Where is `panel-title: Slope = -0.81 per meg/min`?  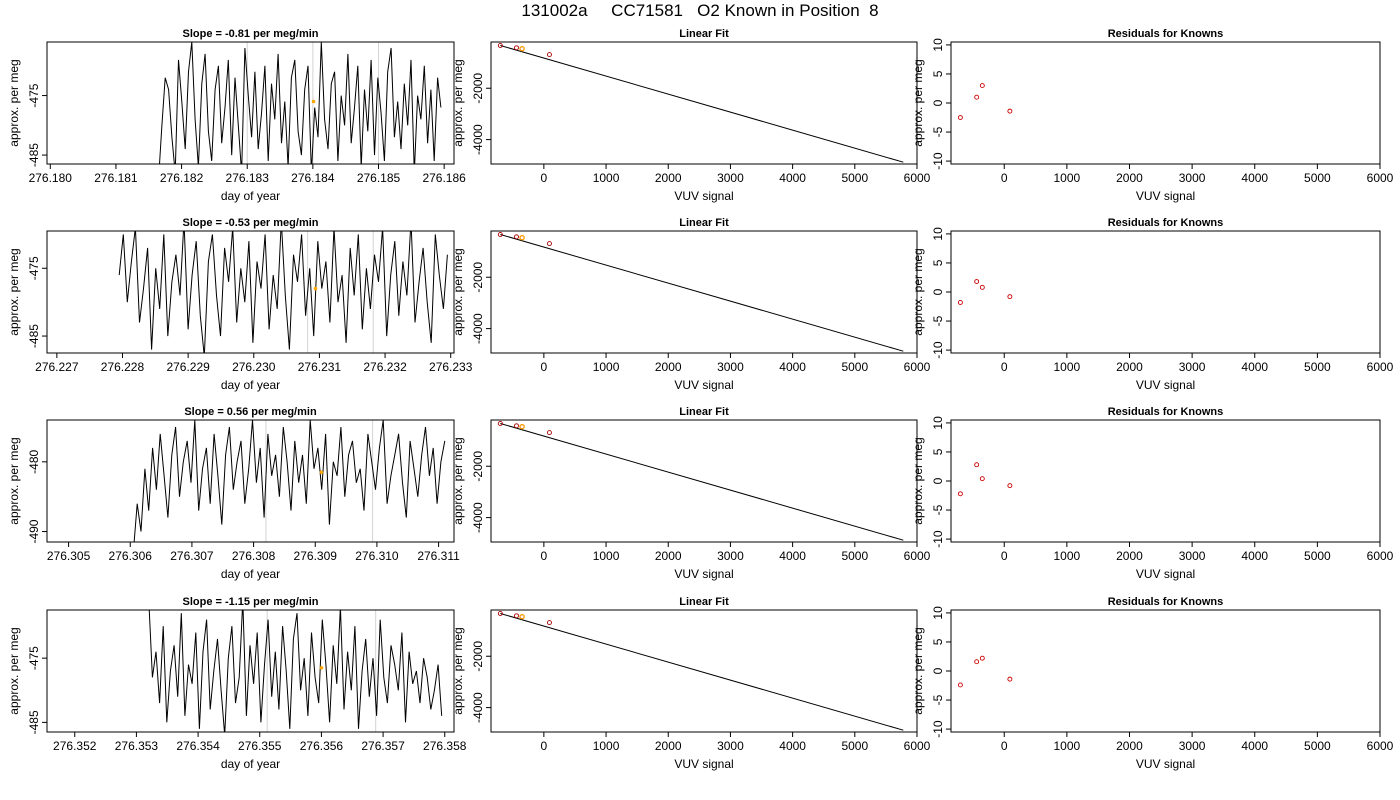 panel-title: Slope = -0.81 per meg/min is located at coordinates (250, 34).